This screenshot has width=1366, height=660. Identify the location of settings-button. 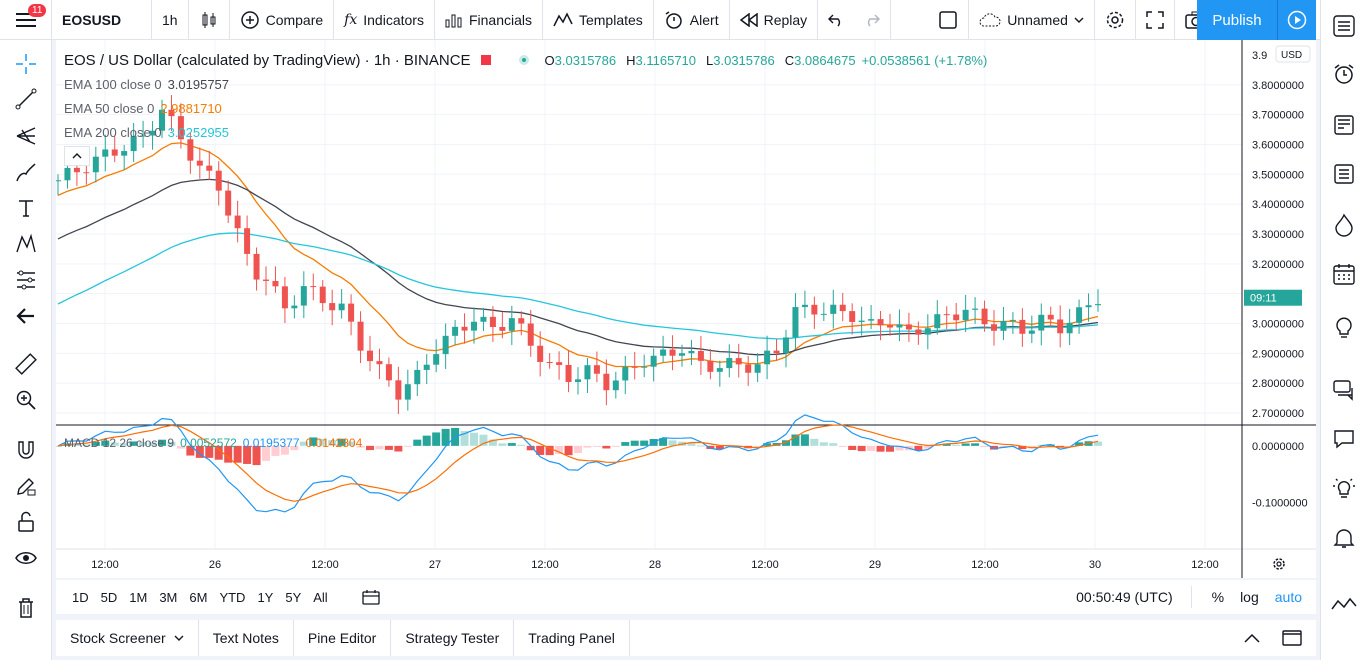
(1115, 20).